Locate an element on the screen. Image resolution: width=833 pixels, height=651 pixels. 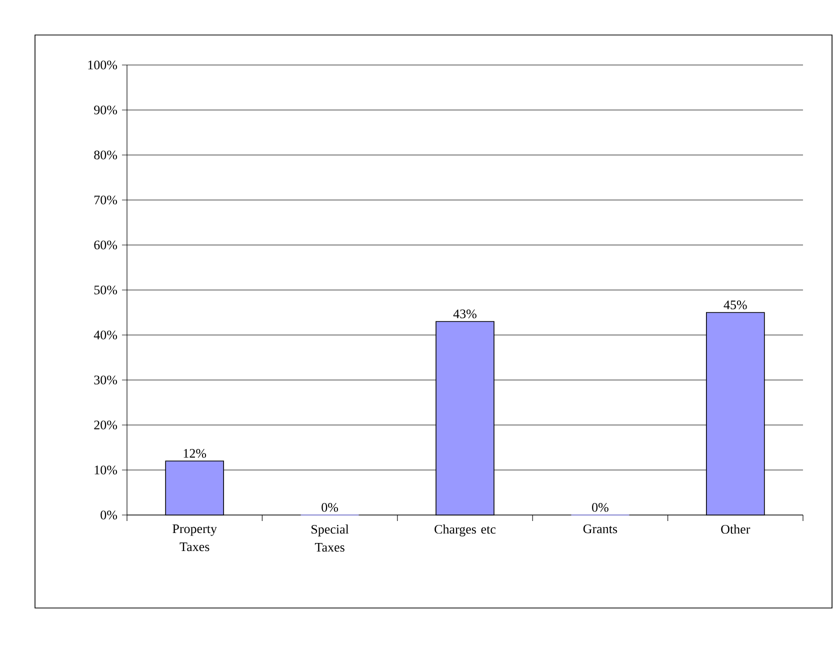
x-tick-label: Charges etc is located at coordinates (465, 530).